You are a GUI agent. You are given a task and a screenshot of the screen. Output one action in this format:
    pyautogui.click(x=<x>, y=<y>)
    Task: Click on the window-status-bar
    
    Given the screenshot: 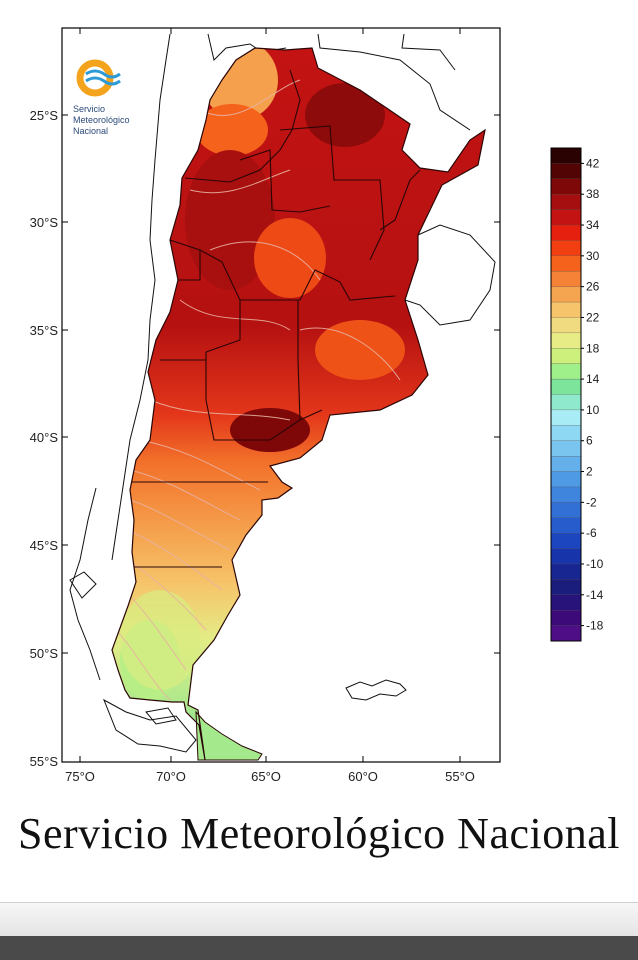 What is the action you would take?
    pyautogui.click(x=319, y=919)
    